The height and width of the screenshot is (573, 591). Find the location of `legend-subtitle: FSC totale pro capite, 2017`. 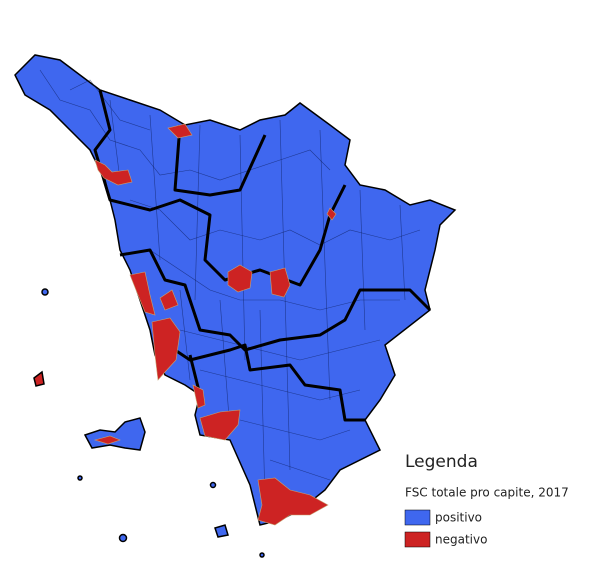

legend-subtitle: FSC totale pro capite, 2017 is located at coordinates (487, 493).